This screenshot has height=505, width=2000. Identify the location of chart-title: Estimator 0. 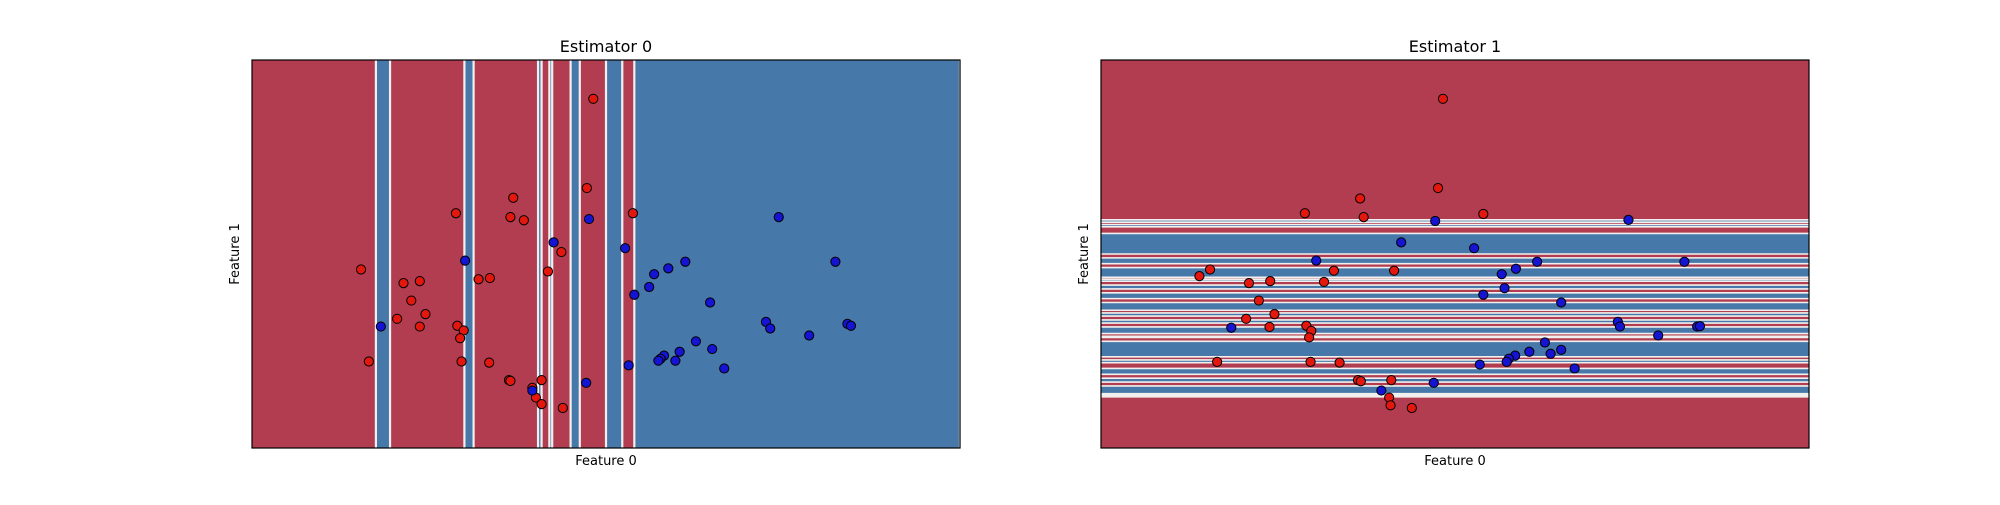
(606, 46).